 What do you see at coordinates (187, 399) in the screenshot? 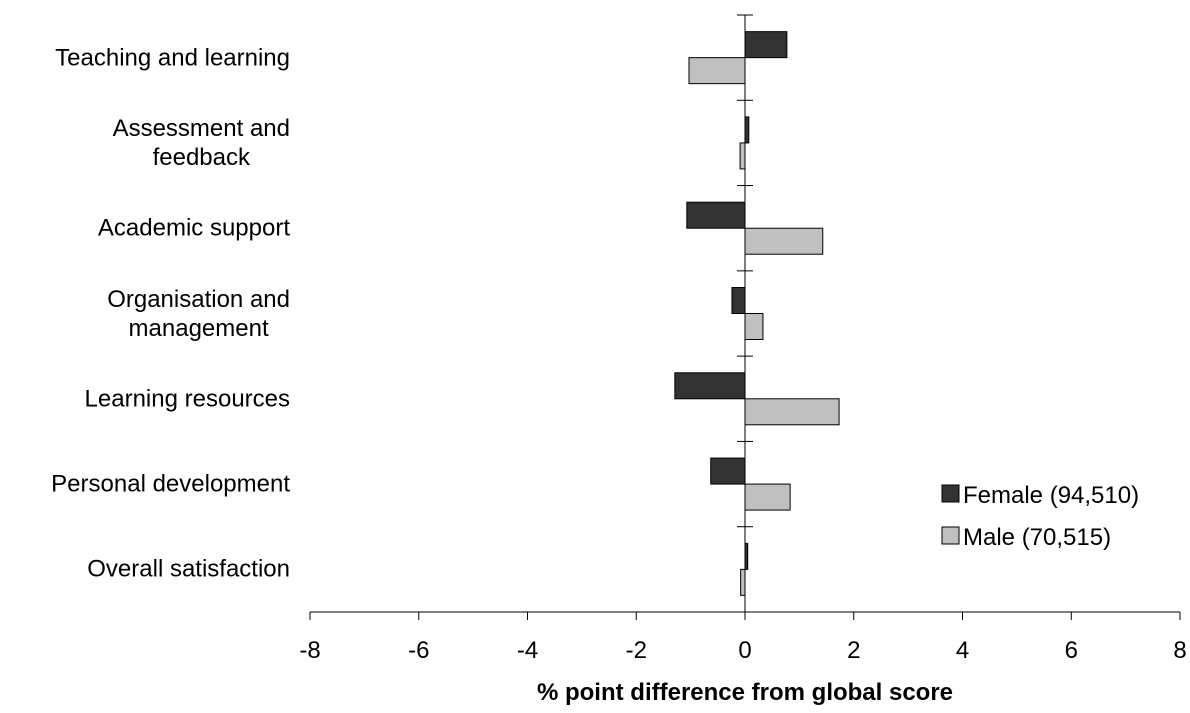
I see `category-label: Learning resources` at bounding box center [187, 399].